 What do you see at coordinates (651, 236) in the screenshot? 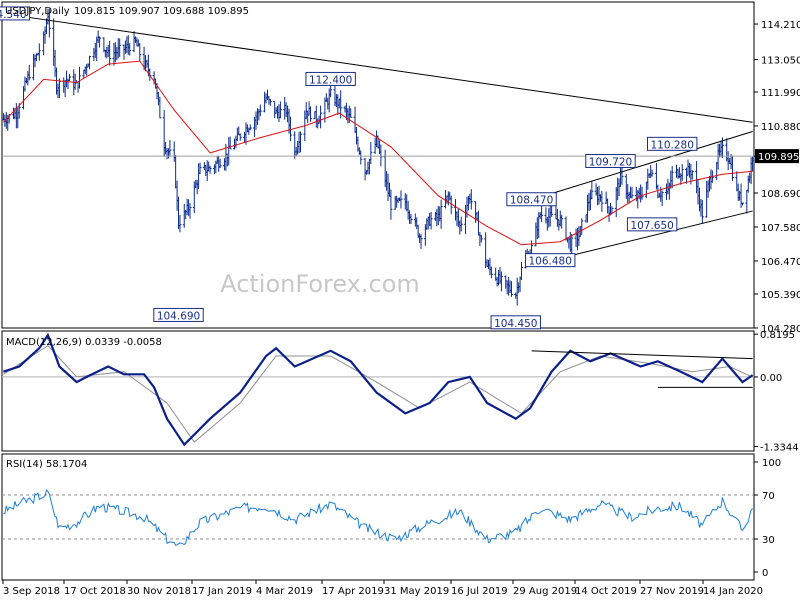
I see `trendline-channel-bottom` at bounding box center [651, 236].